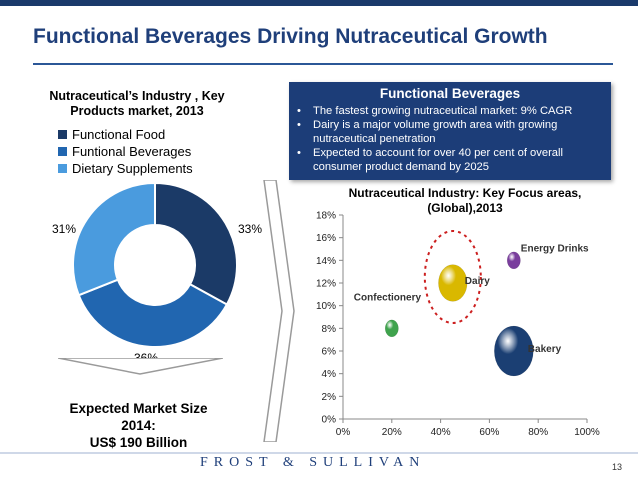 This screenshot has height=479, width=638. Describe the element at coordinates (617, 467) in the screenshot. I see `page-number: 13` at that location.